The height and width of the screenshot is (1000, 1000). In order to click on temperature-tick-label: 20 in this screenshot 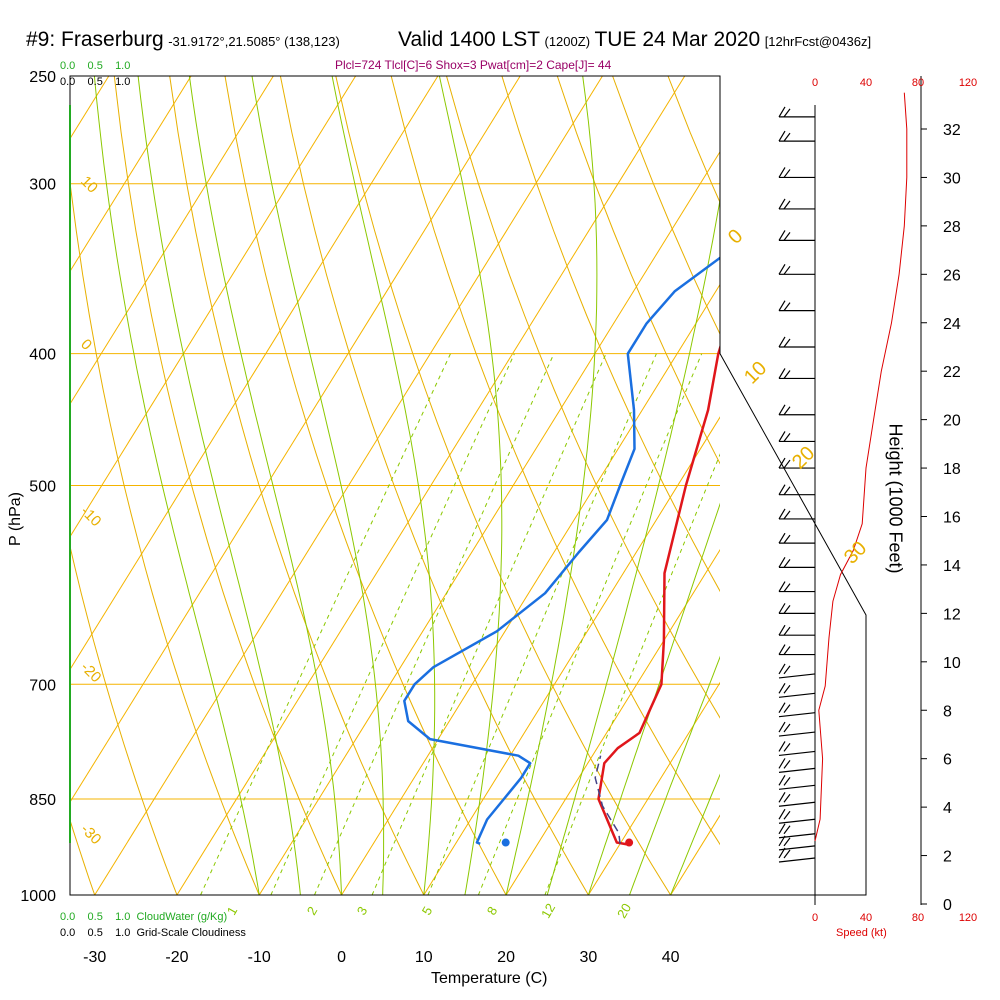, I will do `click(506, 957)`.